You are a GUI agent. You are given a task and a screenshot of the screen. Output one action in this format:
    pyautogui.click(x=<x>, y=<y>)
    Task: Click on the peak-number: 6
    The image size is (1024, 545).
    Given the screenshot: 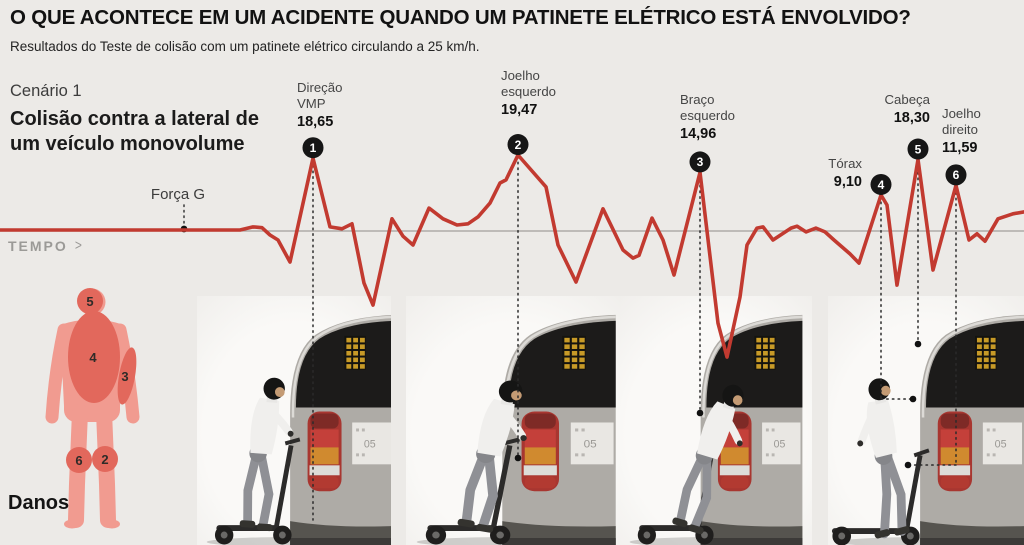 What is the action you would take?
    pyautogui.click(x=956, y=175)
    